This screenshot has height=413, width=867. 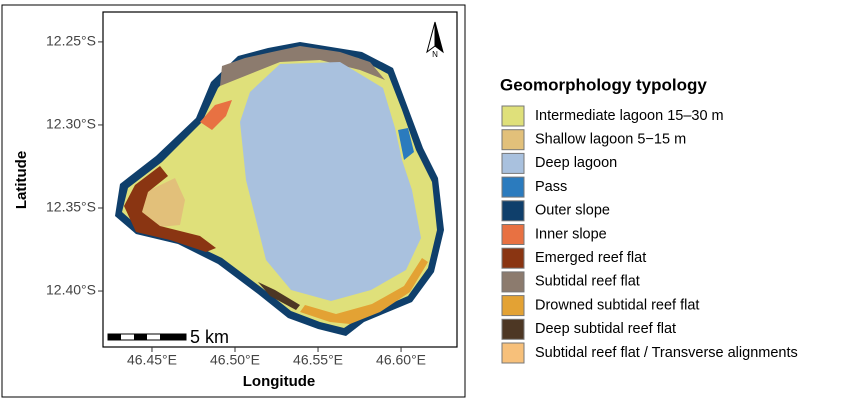 I want to click on drowned-subtidal-reef-flat, so click(x=364, y=291).